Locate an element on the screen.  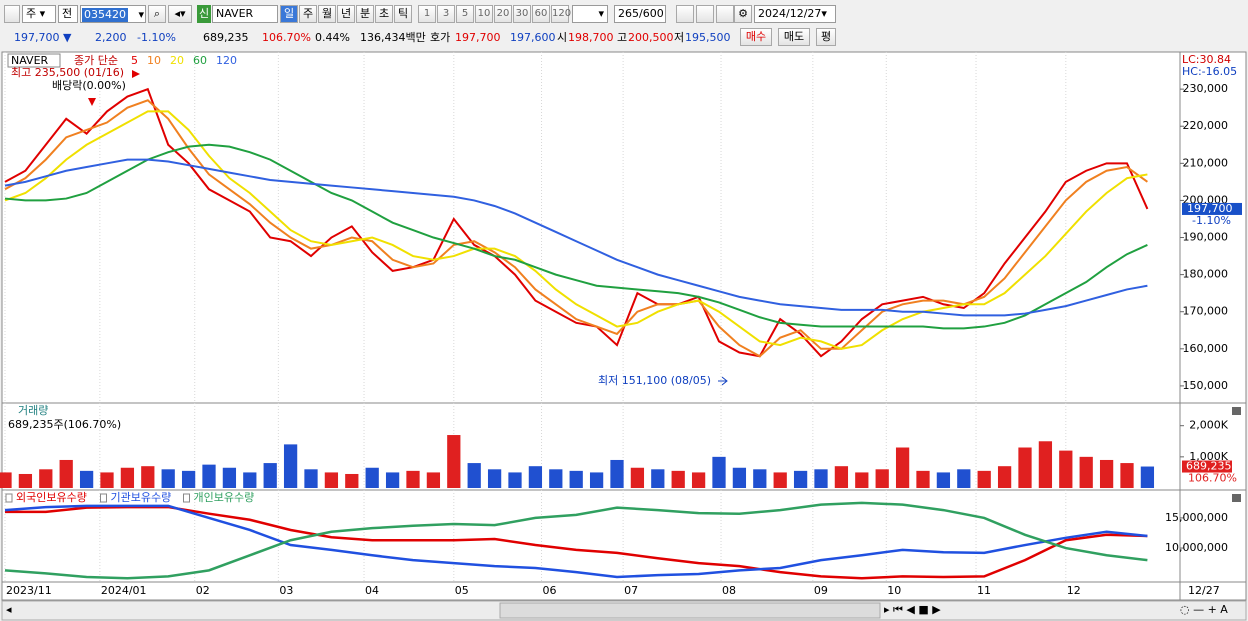
x-tick-label: 12 is located at coordinates (1074, 590).